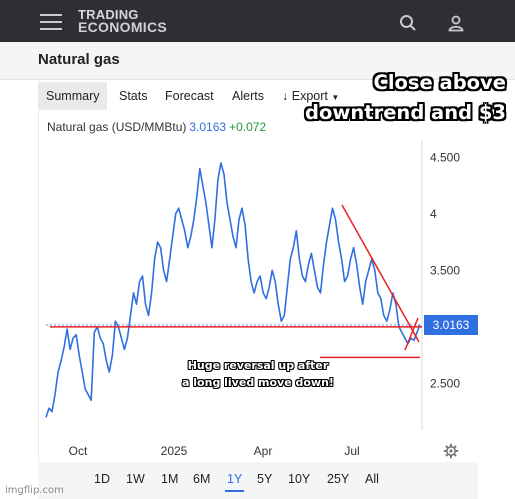  What do you see at coordinates (445, 383) in the screenshot?
I see `y-tick-label: 2.500` at bounding box center [445, 383].